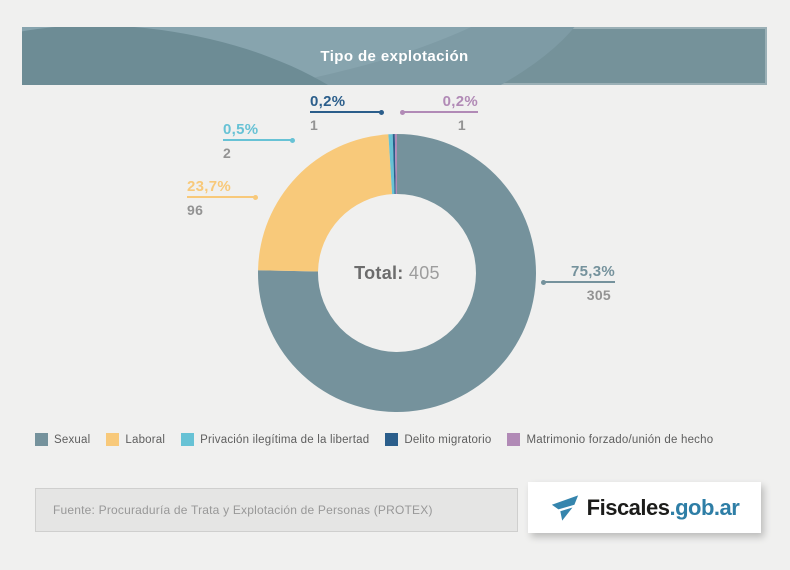 The width and height of the screenshot is (790, 570). Describe the element at coordinates (325, 203) in the screenshot. I see `donut-slice-laboral` at that location.